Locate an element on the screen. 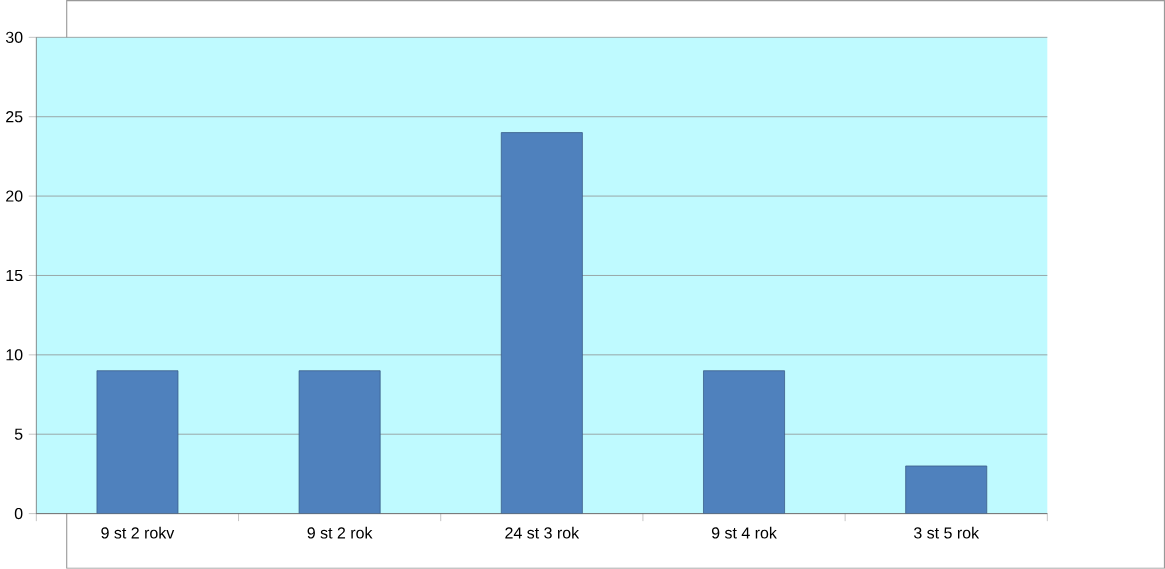  y-tick-label: 20 is located at coordinates (14, 196).